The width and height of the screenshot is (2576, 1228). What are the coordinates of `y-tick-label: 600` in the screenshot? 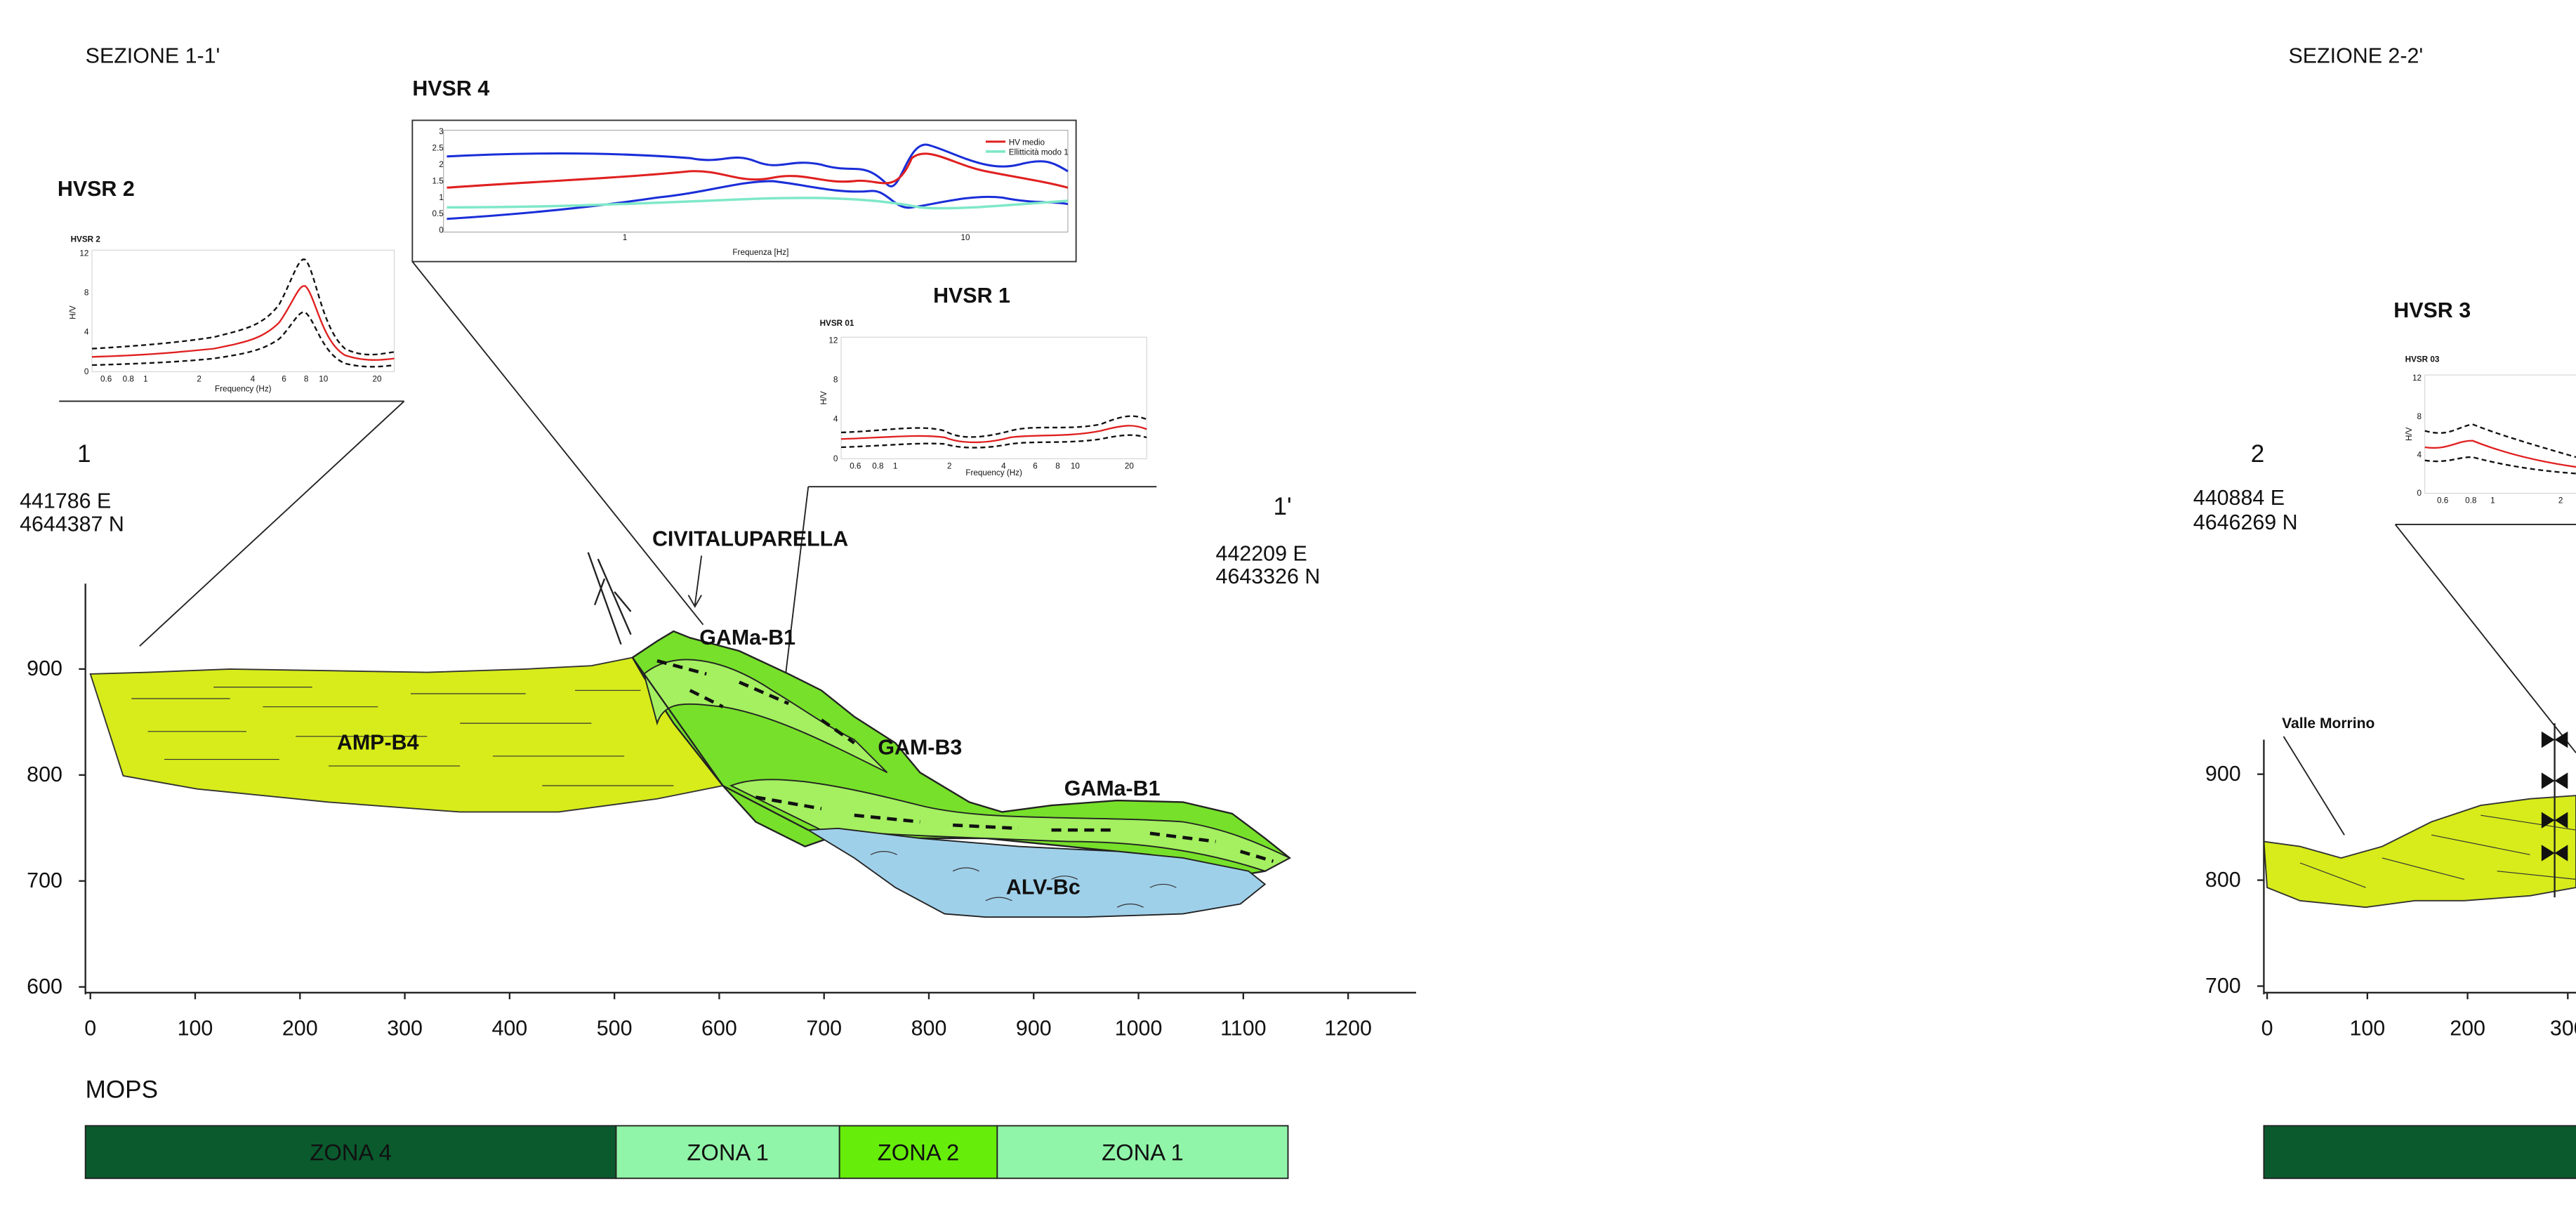 It's located at (44, 986).